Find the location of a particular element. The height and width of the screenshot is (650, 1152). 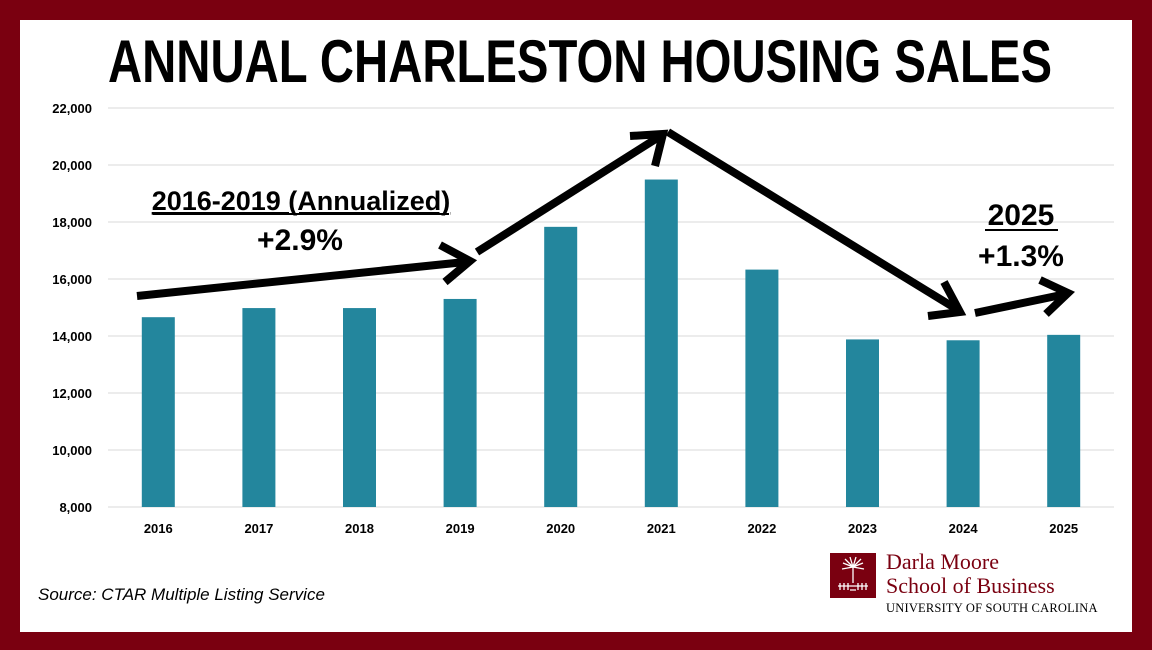

bar-2018 is located at coordinates (359, 407).